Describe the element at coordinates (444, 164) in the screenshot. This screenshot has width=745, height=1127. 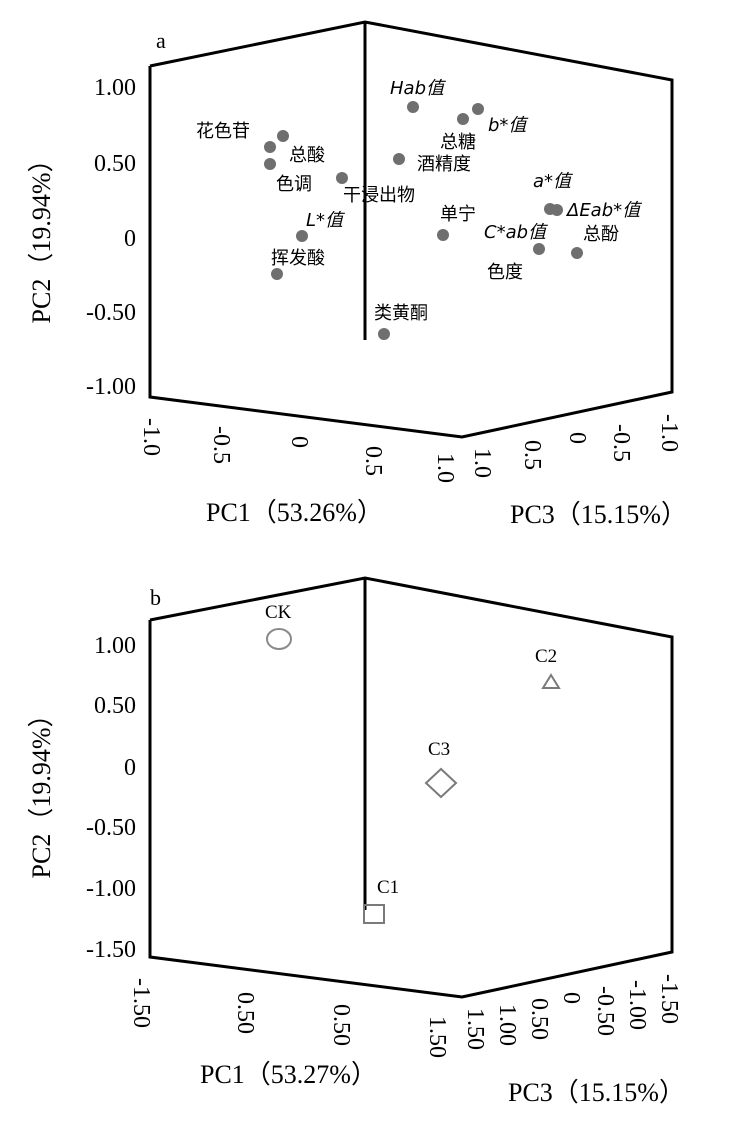
I see `point-label: 酒精度` at that location.